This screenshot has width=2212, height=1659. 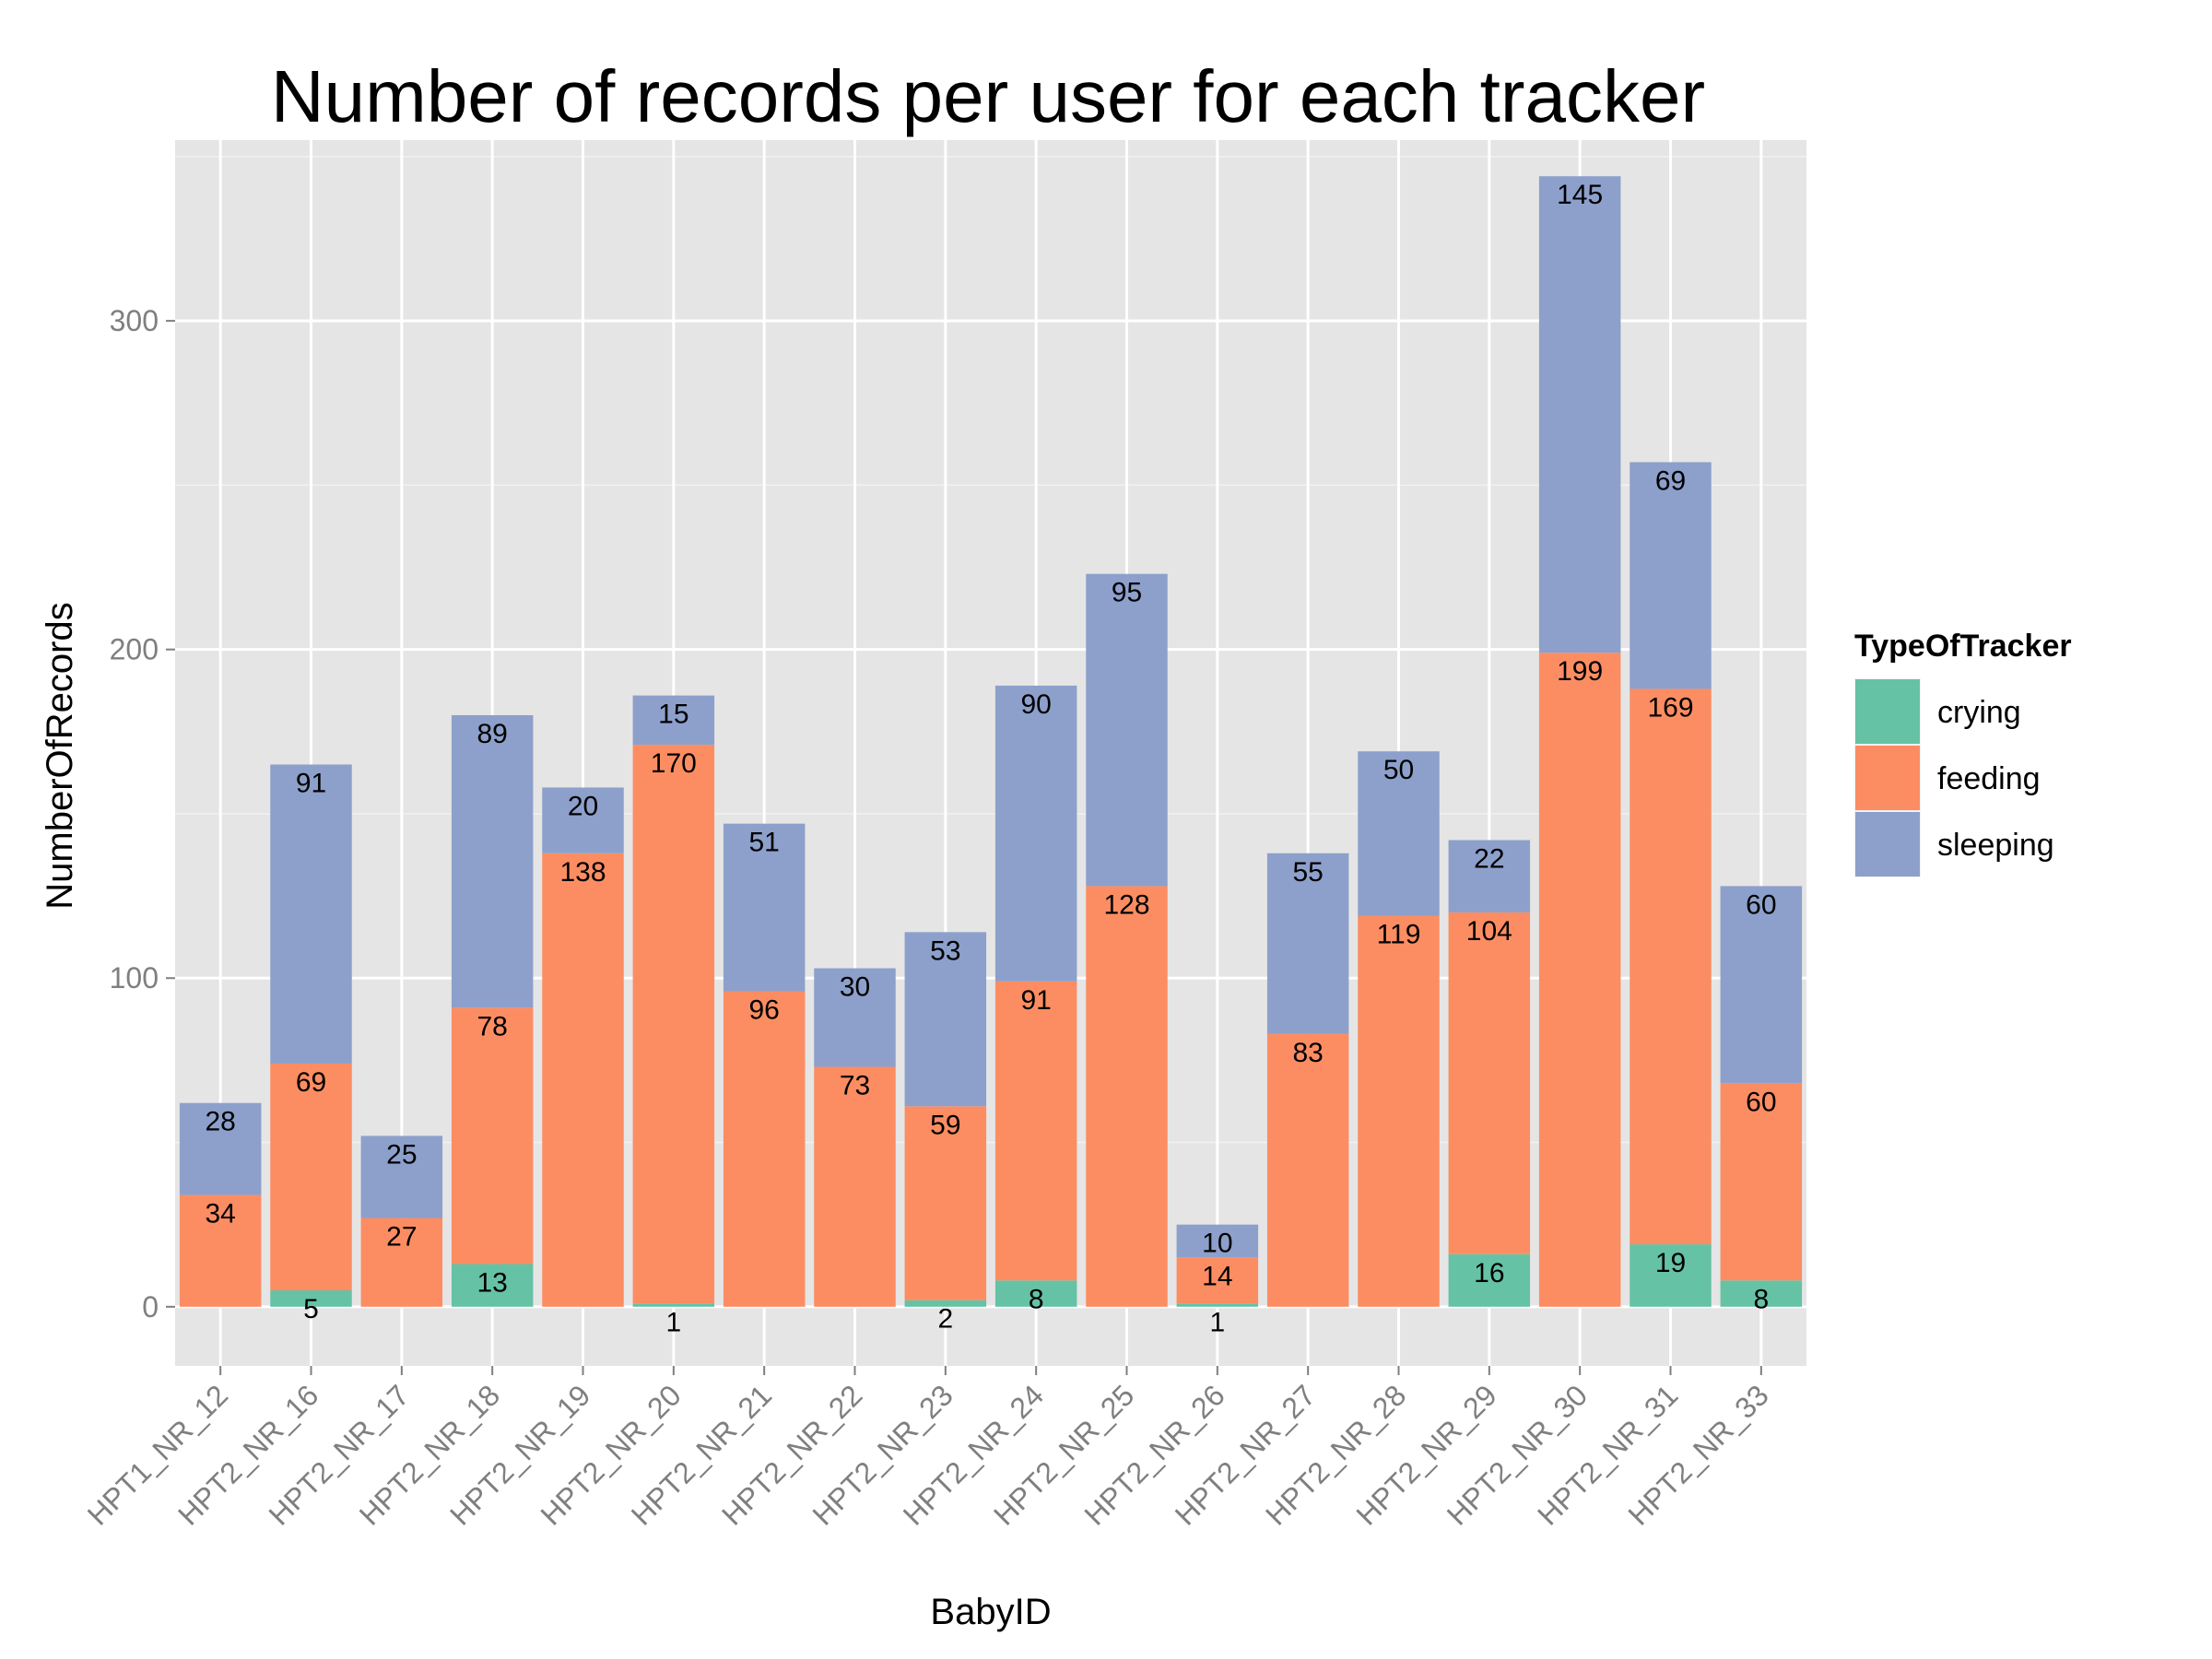 What do you see at coordinates (1399, 935) in the screenshot?
I see `data-label-feeding: 119` at bounding box center [1399, 935].